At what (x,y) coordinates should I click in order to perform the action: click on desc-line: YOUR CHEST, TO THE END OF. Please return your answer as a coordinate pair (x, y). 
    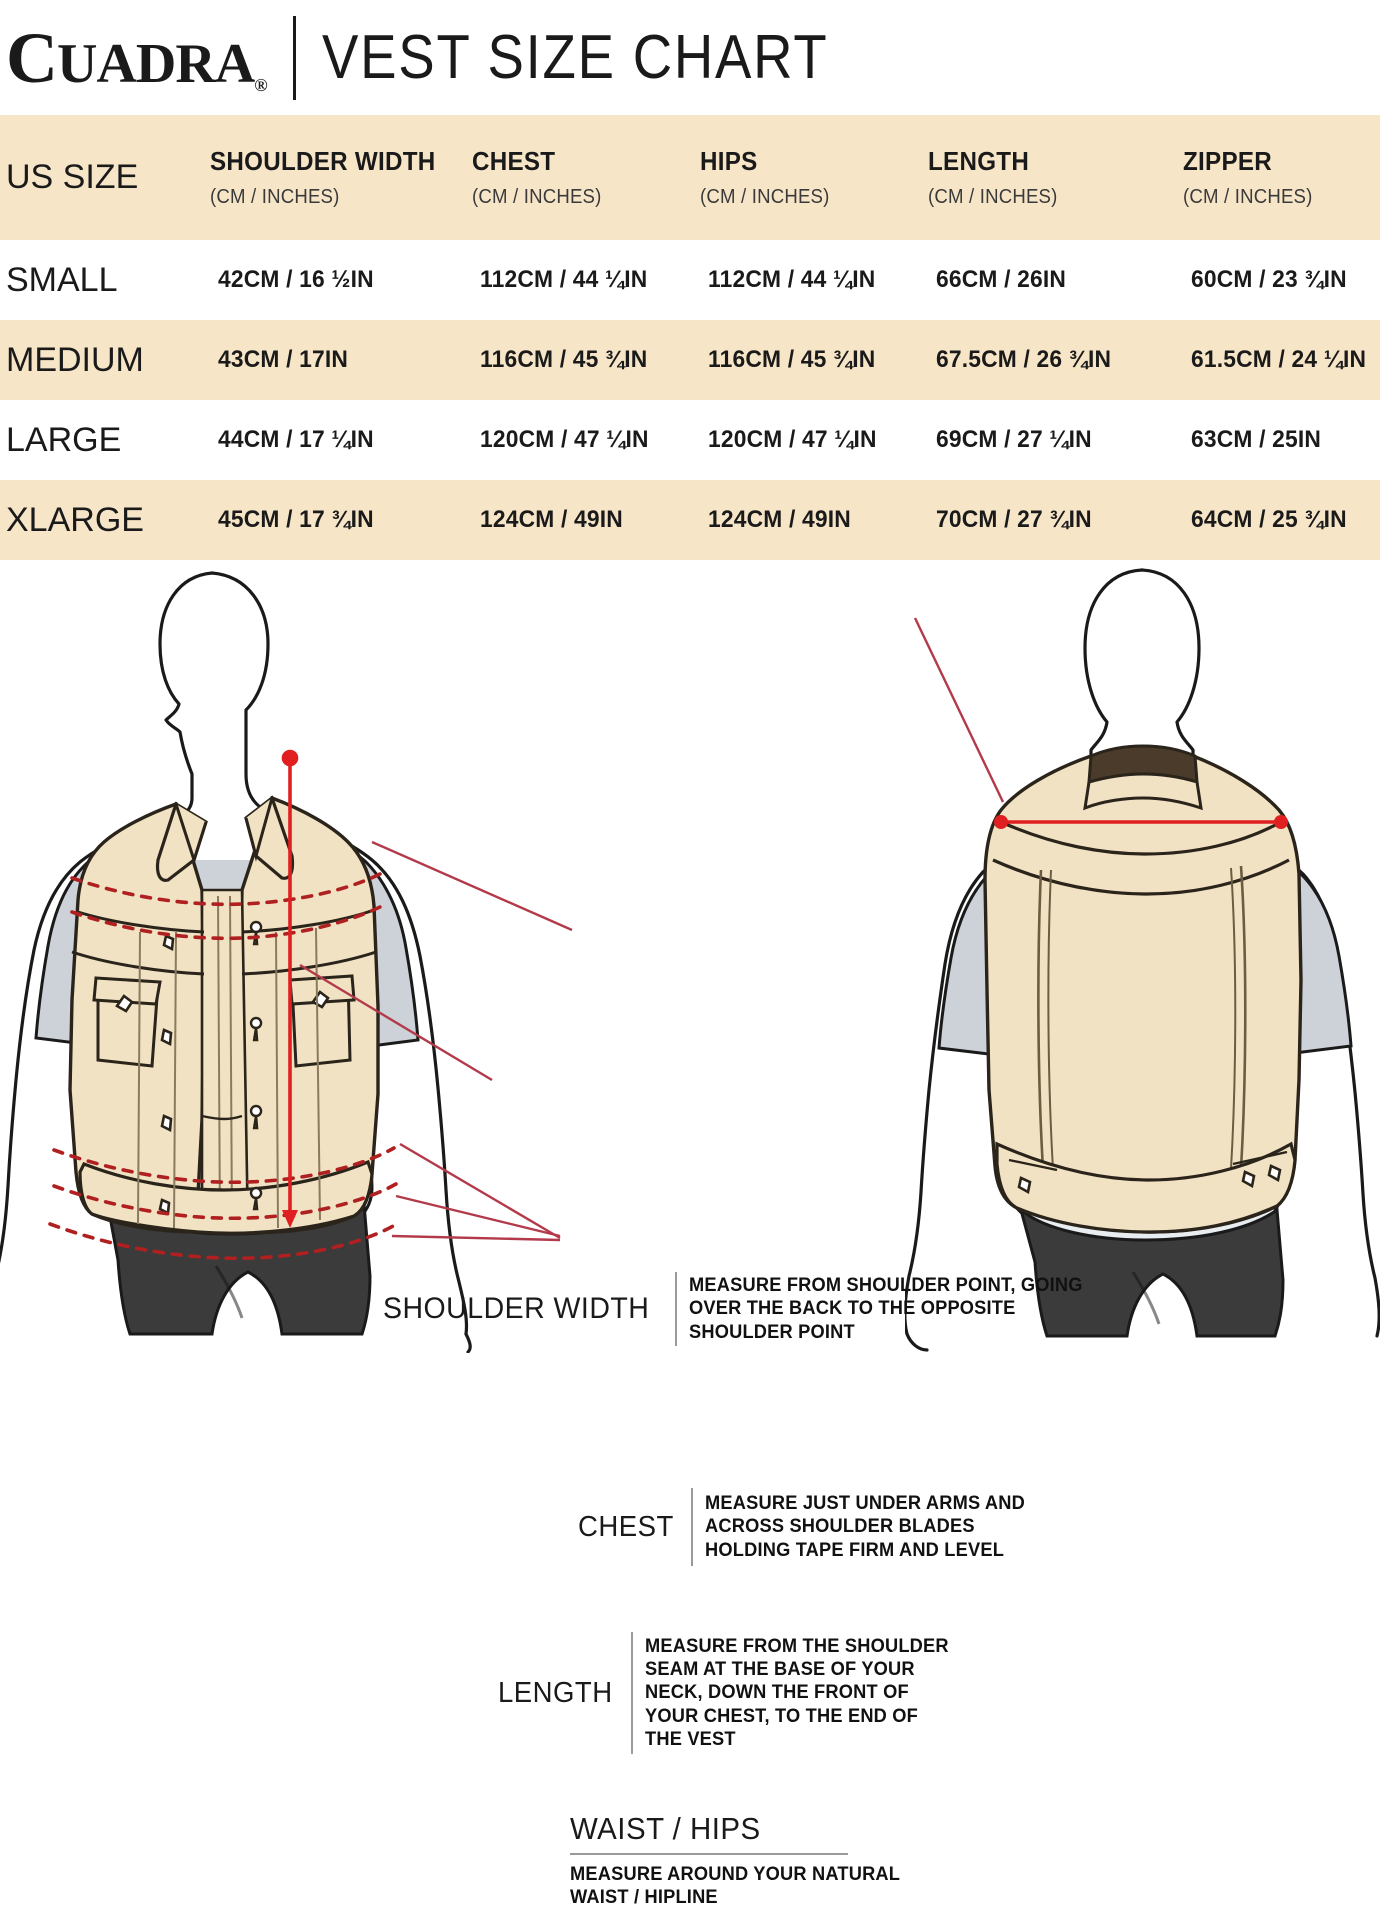
    Looking at the image, I should click on (781, 1716).